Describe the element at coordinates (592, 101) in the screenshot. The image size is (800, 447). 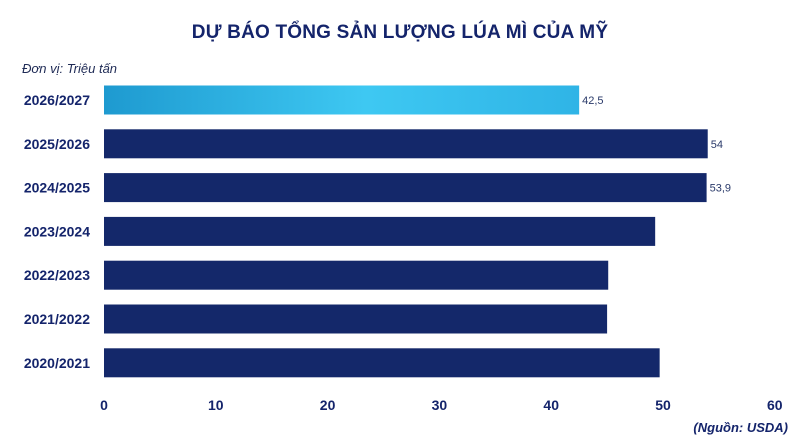
I see `data-label: 42,5` at that location.